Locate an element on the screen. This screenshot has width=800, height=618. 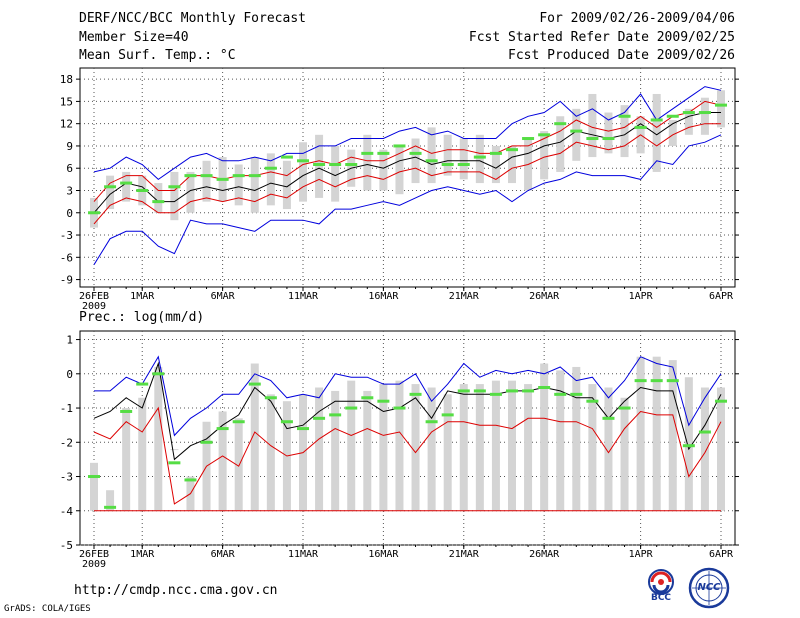
y-tick-label: -3 is located at coordinates (66, 235).